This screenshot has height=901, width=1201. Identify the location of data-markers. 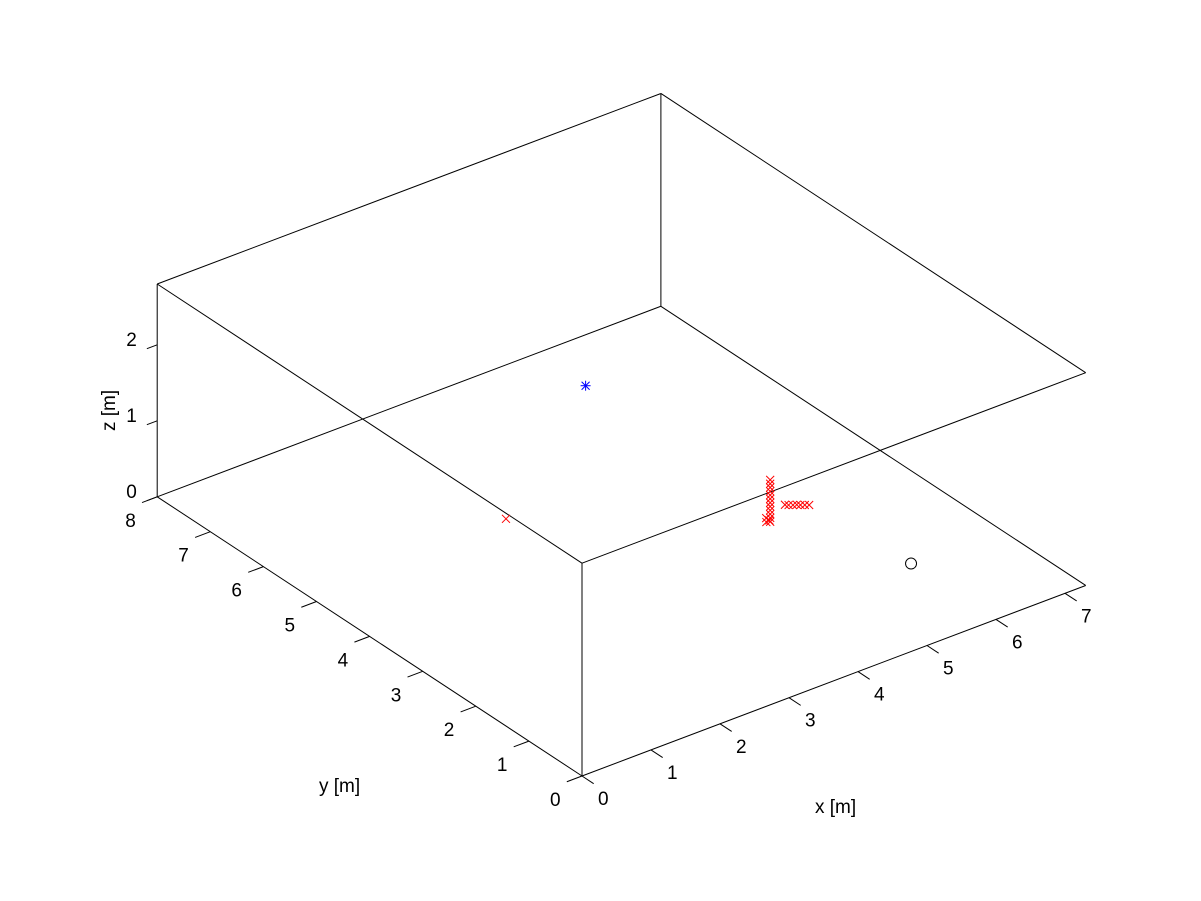
(709, 475).